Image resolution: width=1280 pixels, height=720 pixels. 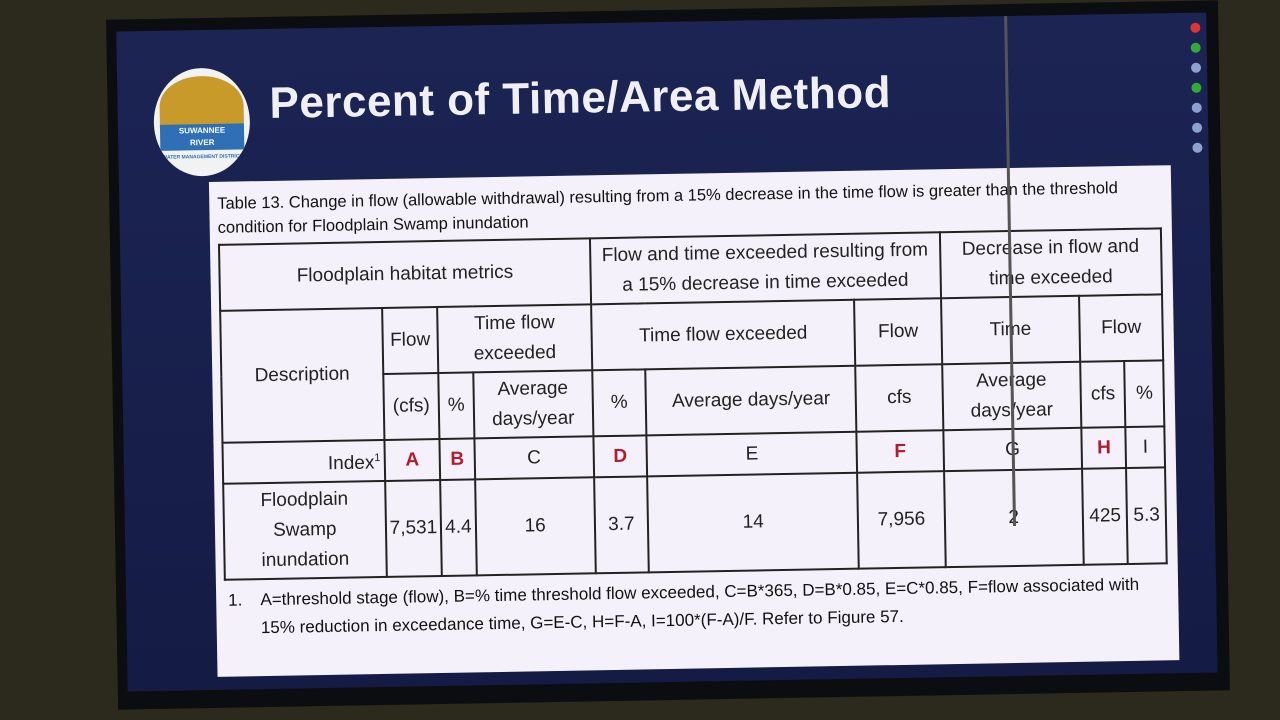 I want to click on index-label: Index1, so click(x=303, y=462).